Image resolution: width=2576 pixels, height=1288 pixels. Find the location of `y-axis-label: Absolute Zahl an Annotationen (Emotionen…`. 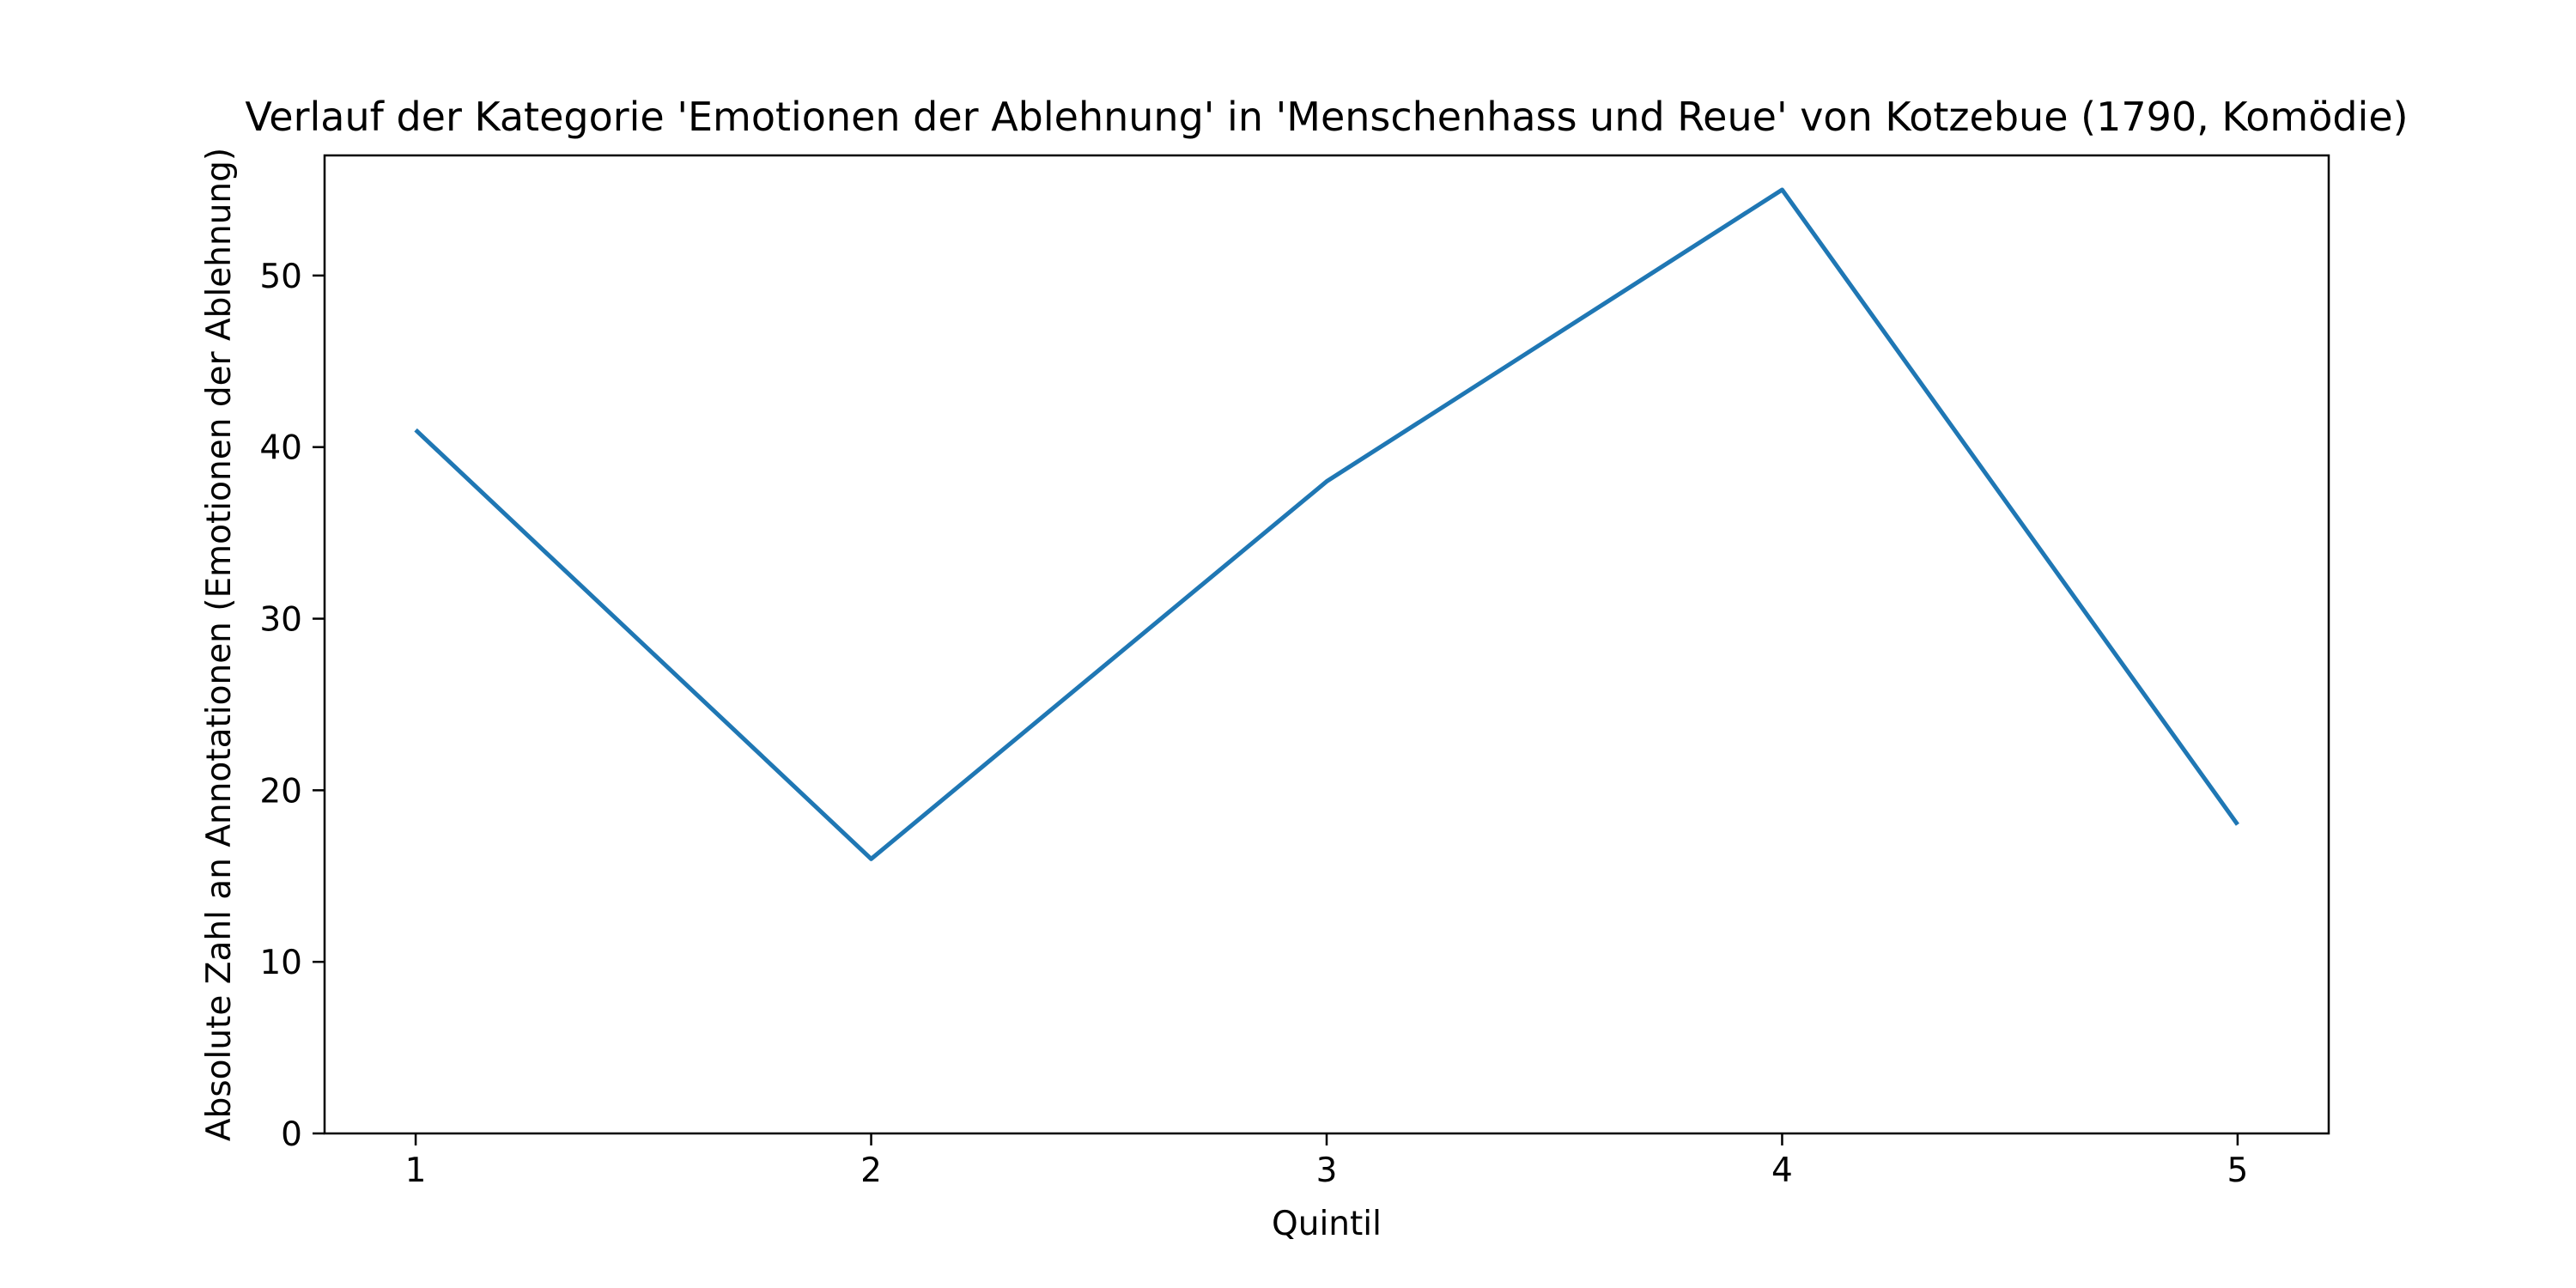

y-axis-label: Absolute Zahl an Annotationen (Emotionen… is located at coordinates (219, 644).